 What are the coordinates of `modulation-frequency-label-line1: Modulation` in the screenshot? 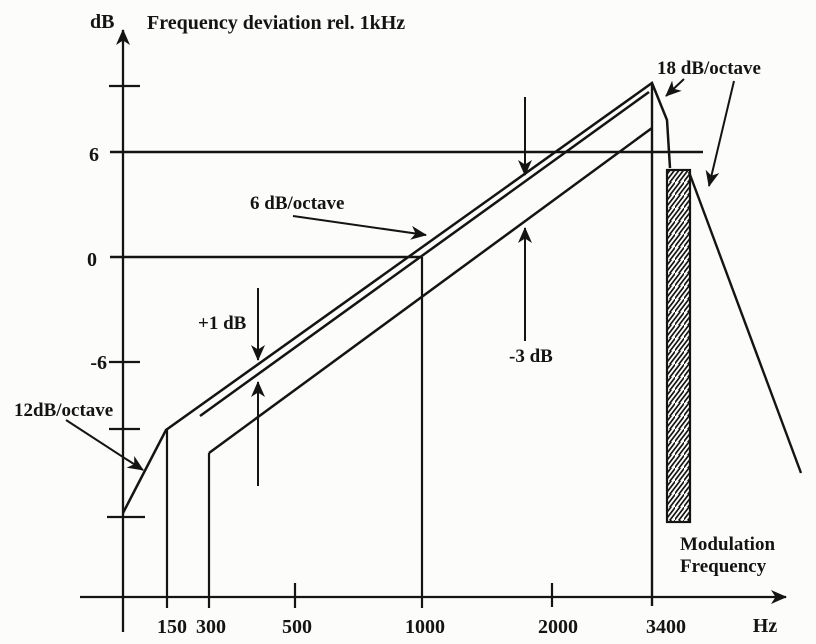 It's located at (727, 544).